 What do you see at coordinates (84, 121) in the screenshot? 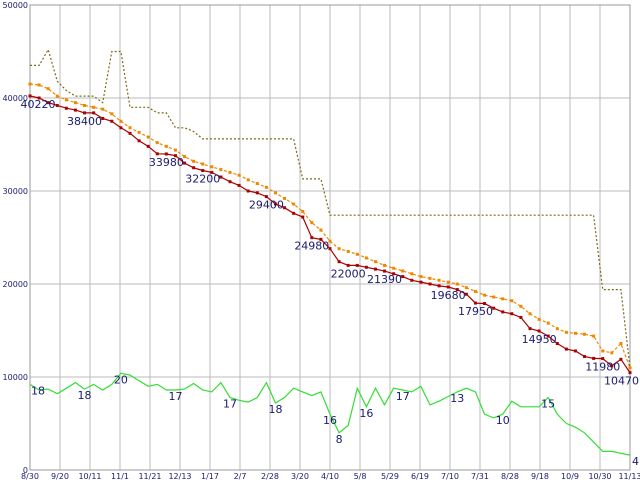
I see `data-label: 38400` at bounding box center [84, 121].